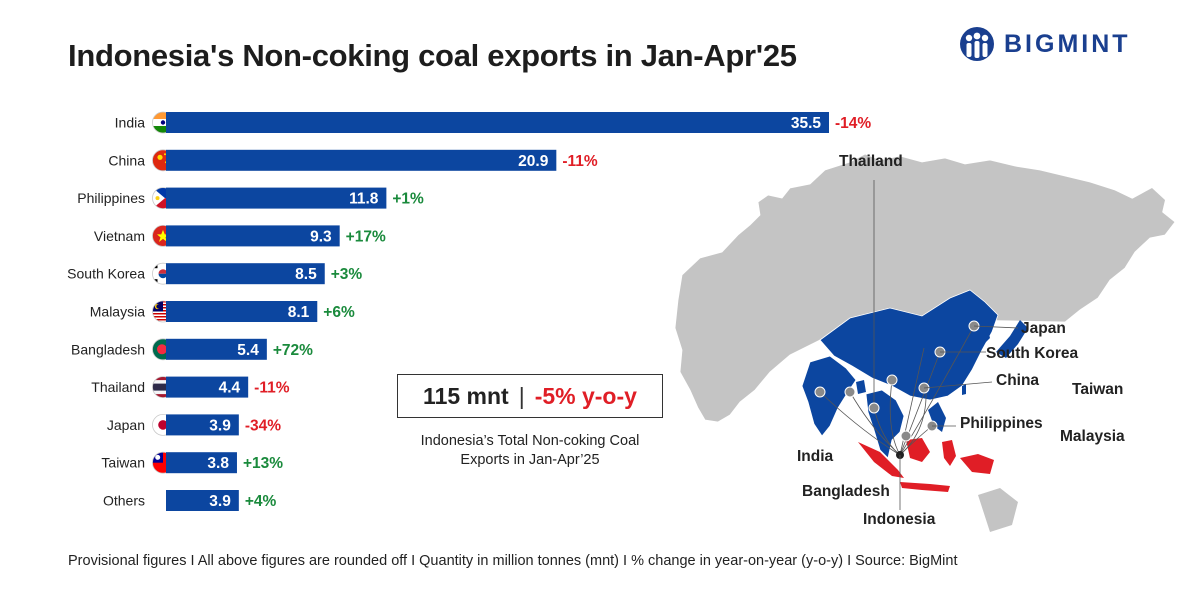 The width and height of the screenshot is (1200, 600). Describe the element at coordinates (339, 312) in the screenshot. I see `change-label: +6%` at that location.